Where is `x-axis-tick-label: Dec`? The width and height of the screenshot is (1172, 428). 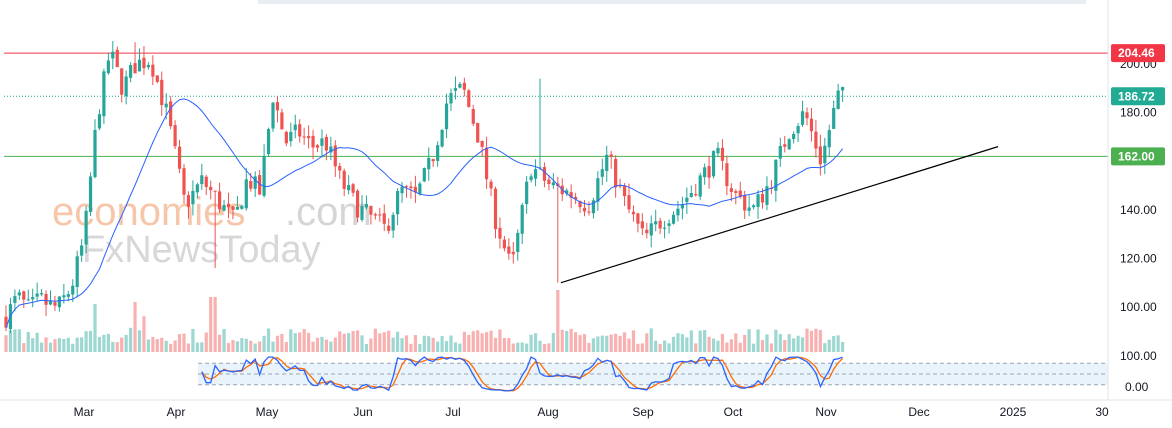
x-axis-tick-label: Dec is located at coordinates (918, 412).